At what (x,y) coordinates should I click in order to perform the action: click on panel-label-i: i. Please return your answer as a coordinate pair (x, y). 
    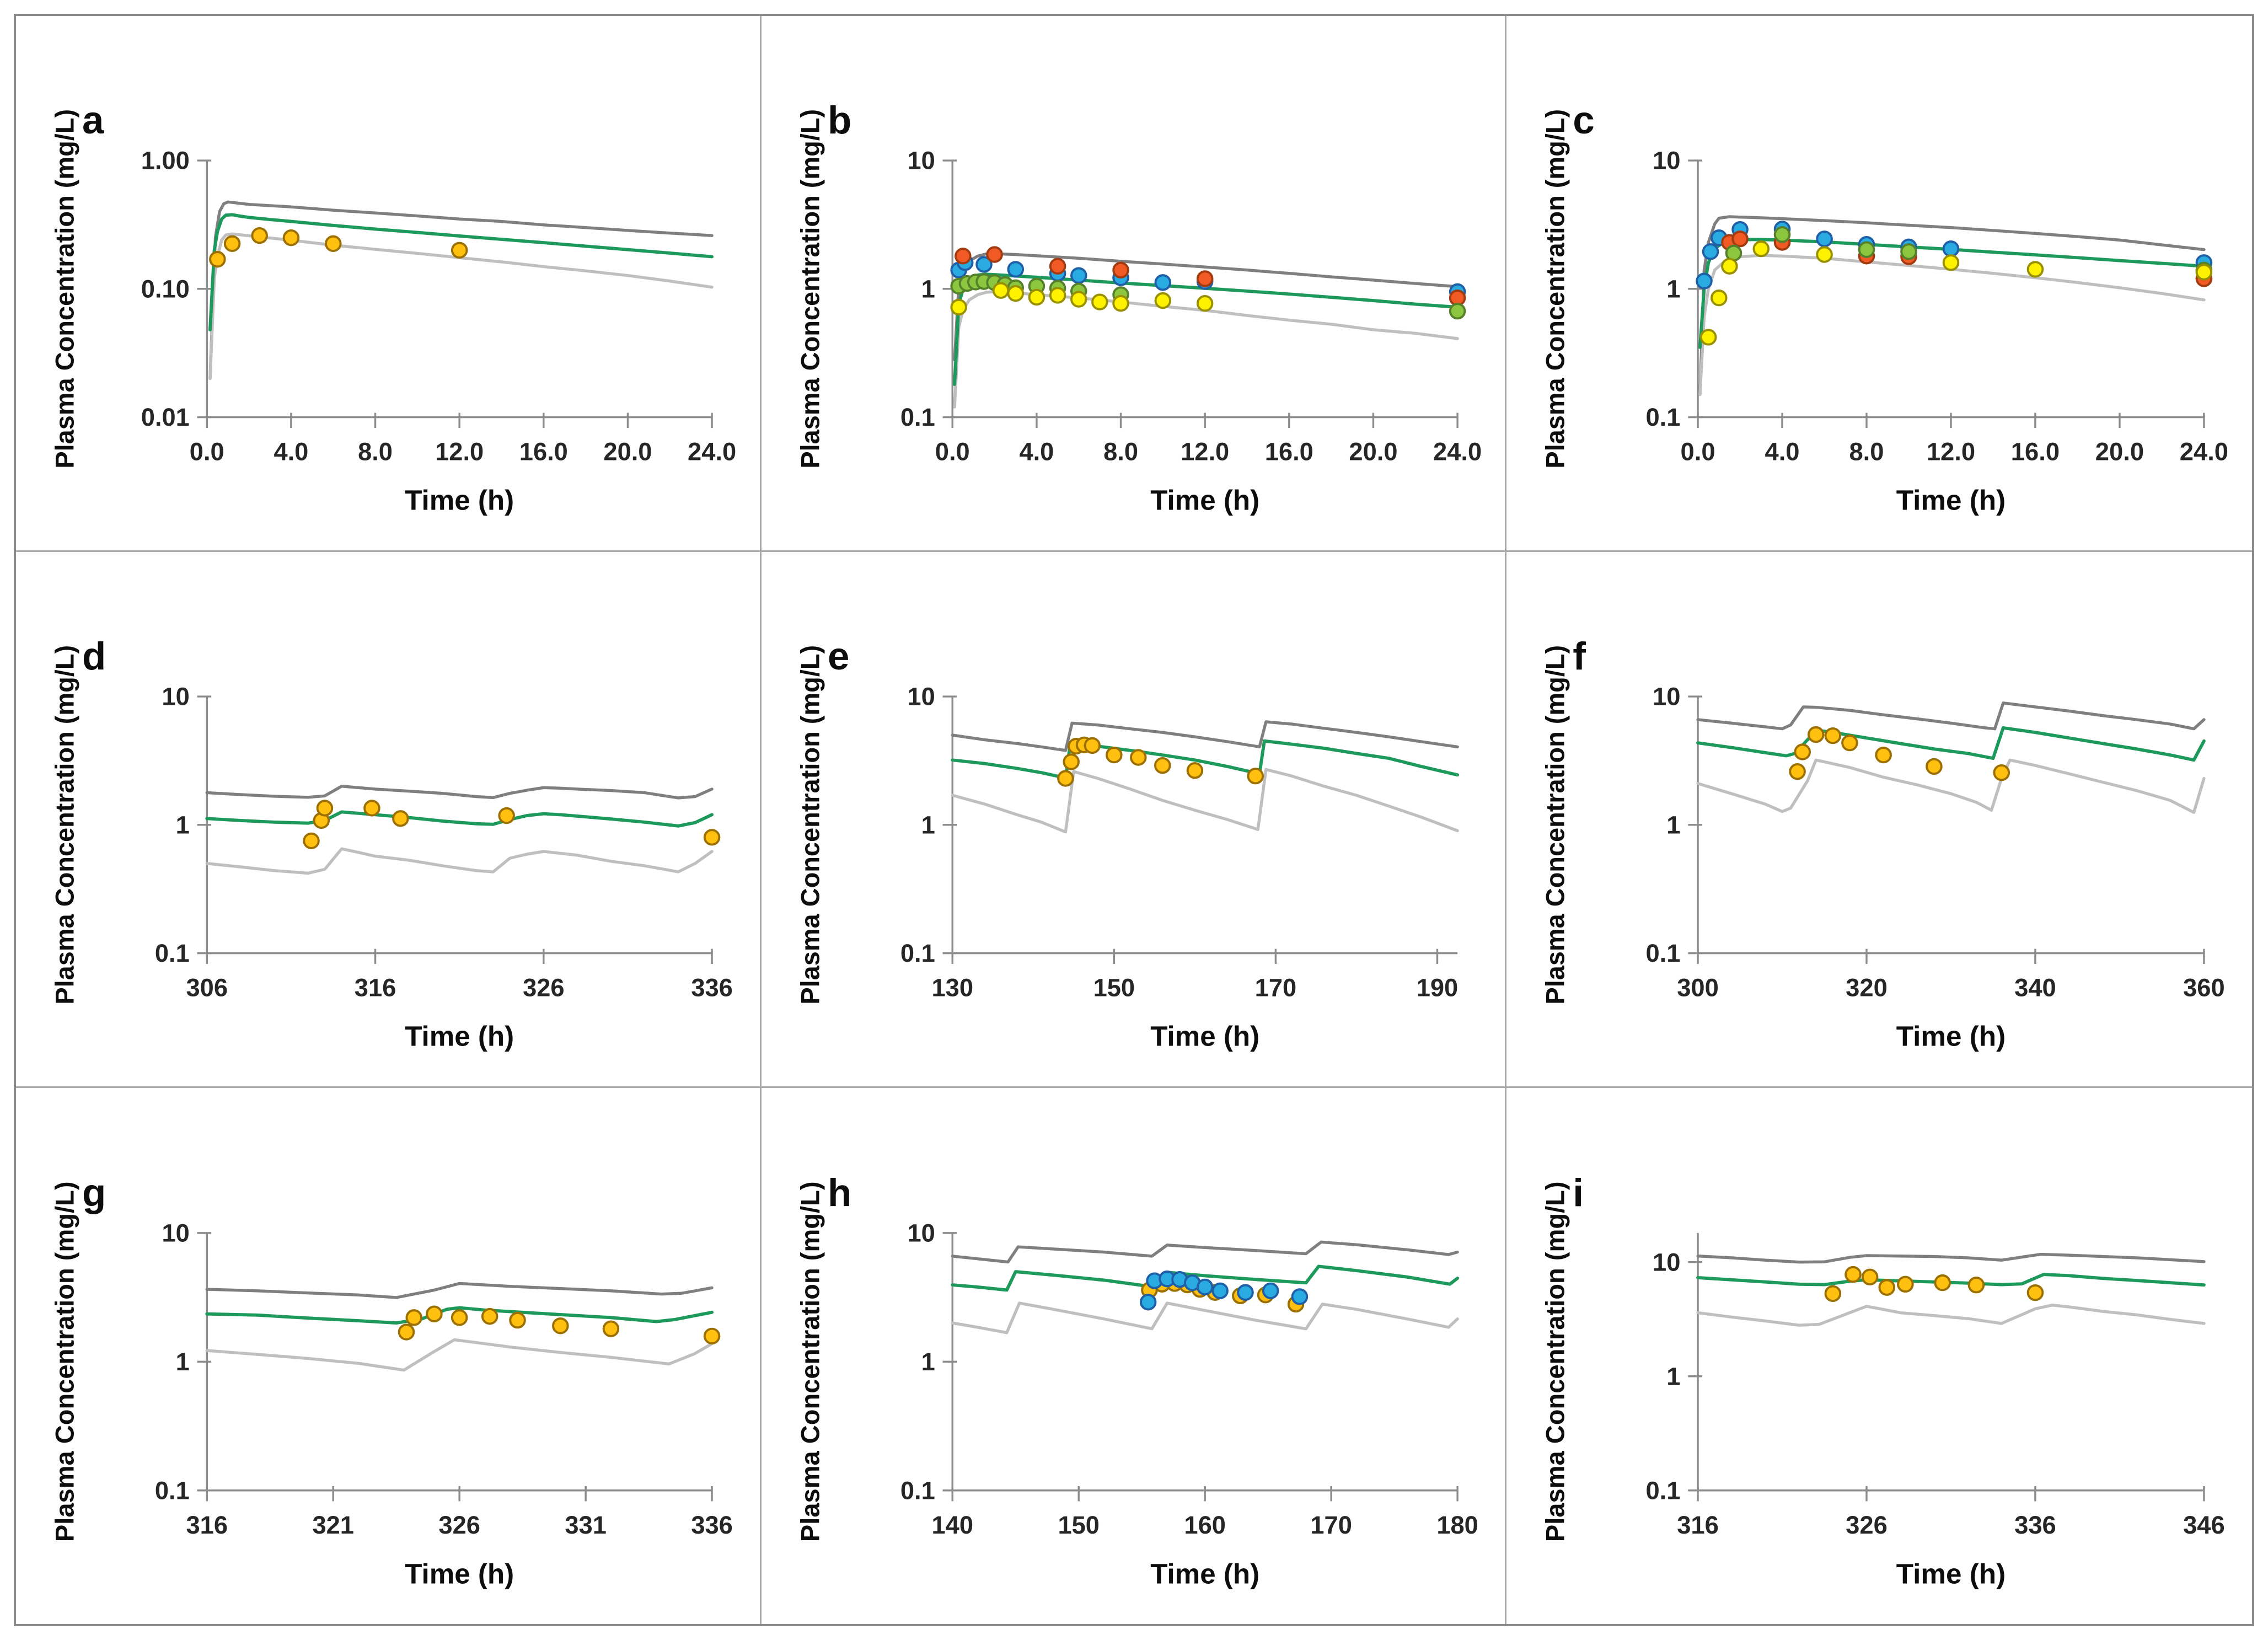
    Looking at the image, I should click on (1578, 1193).